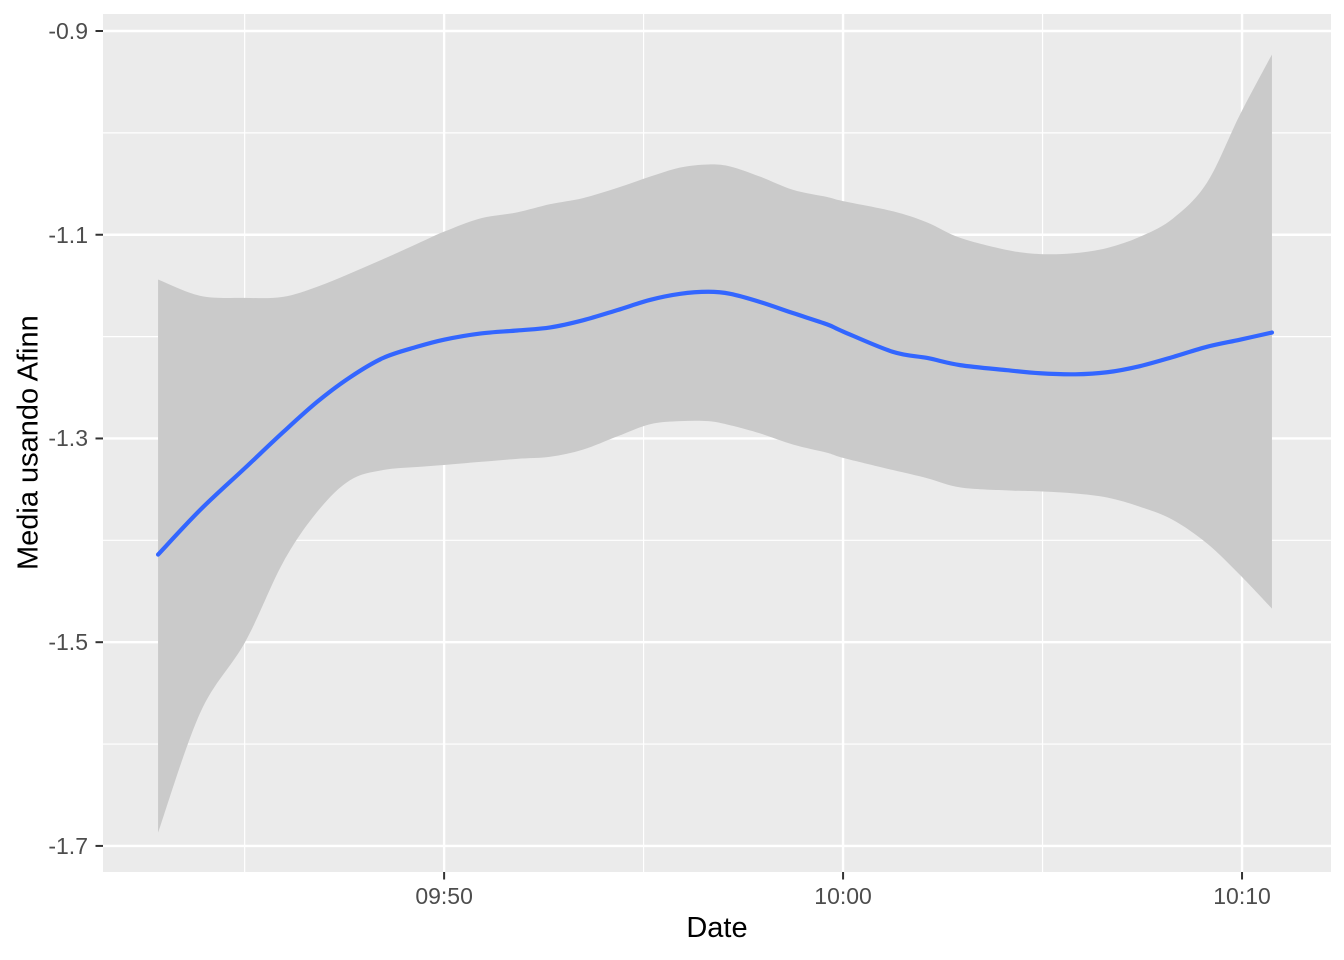 The height and width of the screenshot is (960, 1344). What do you see at coordinates (68, 438) in the screenshot?
I see `y-axis-tick-label: -1.3` at bounding box center [68, 438].